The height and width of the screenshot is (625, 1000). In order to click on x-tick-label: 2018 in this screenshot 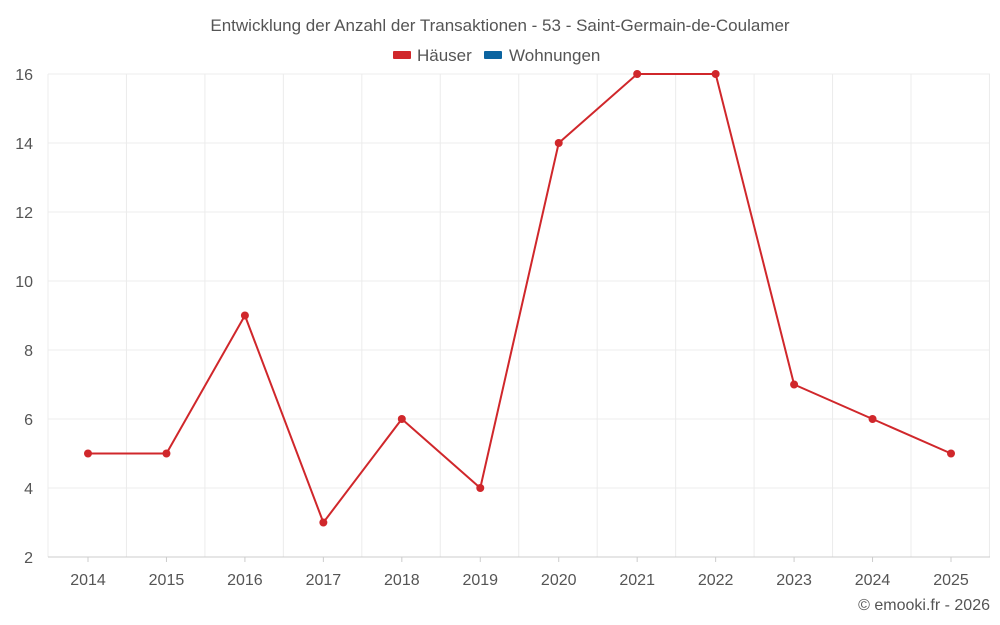, I will do `click(402, 580)`.